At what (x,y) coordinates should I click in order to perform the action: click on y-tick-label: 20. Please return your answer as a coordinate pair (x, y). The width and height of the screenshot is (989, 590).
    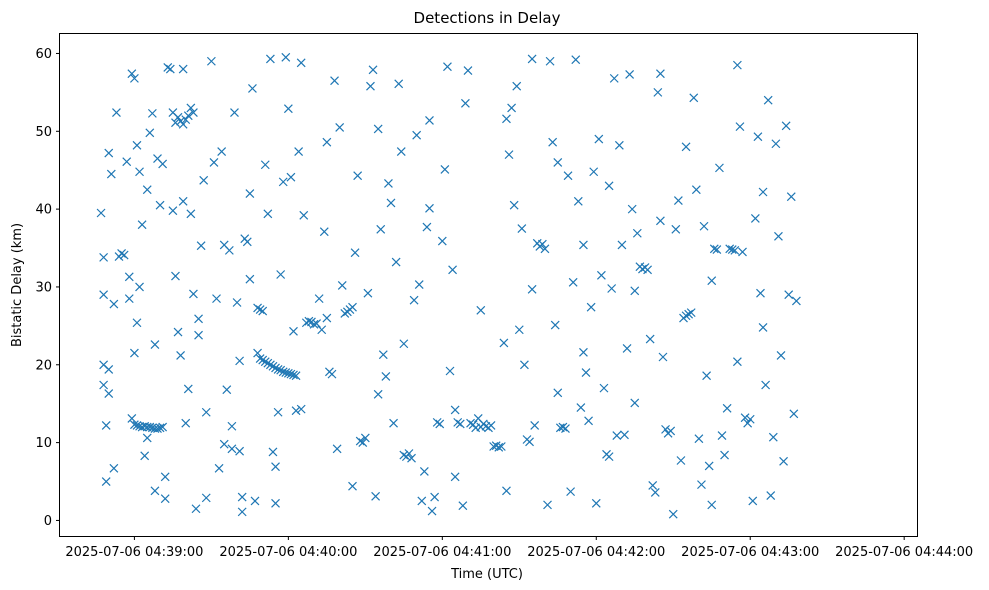
    Looking at the image, I should click on (43, 365).